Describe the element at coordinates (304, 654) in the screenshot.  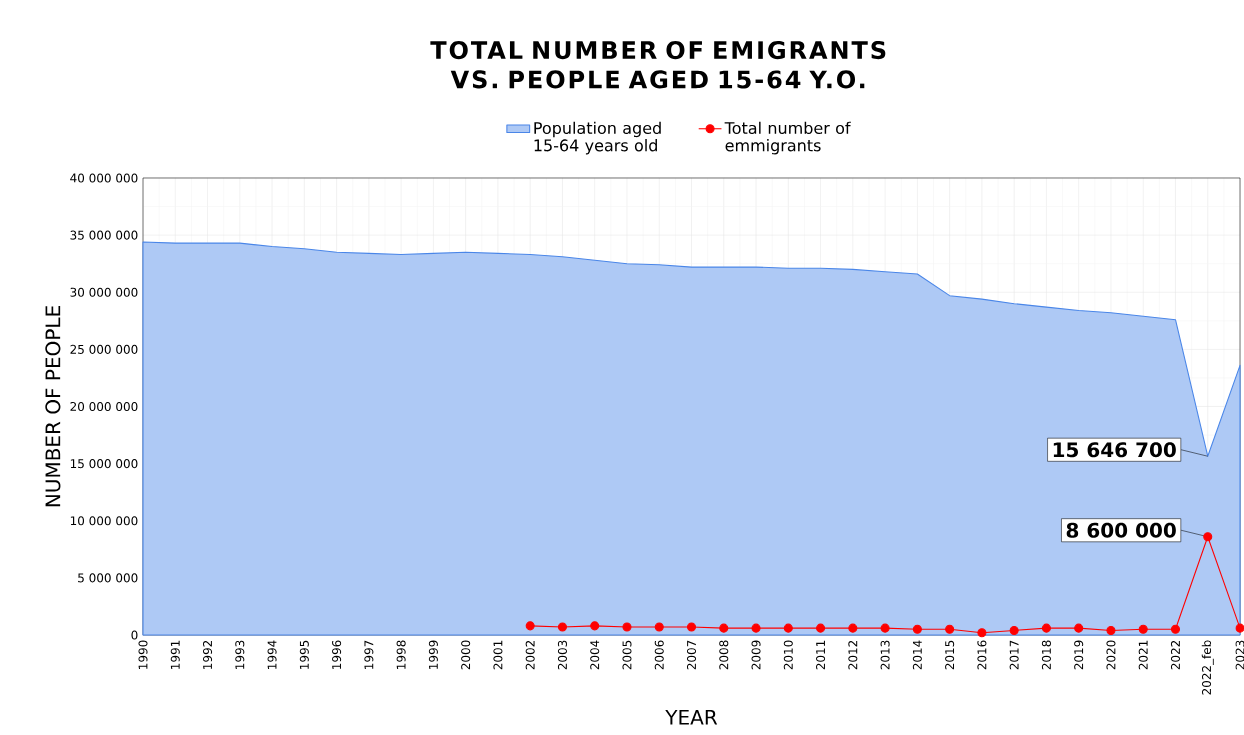
I see `x-tick-label: 1995` at that location.